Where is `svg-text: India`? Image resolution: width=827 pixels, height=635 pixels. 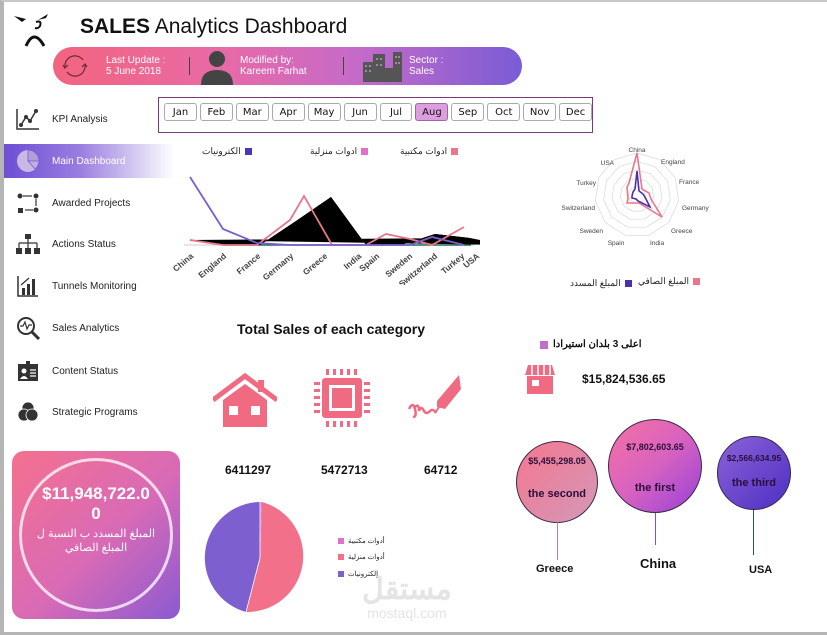 svg-text: India is located at coordinates (657, 243).